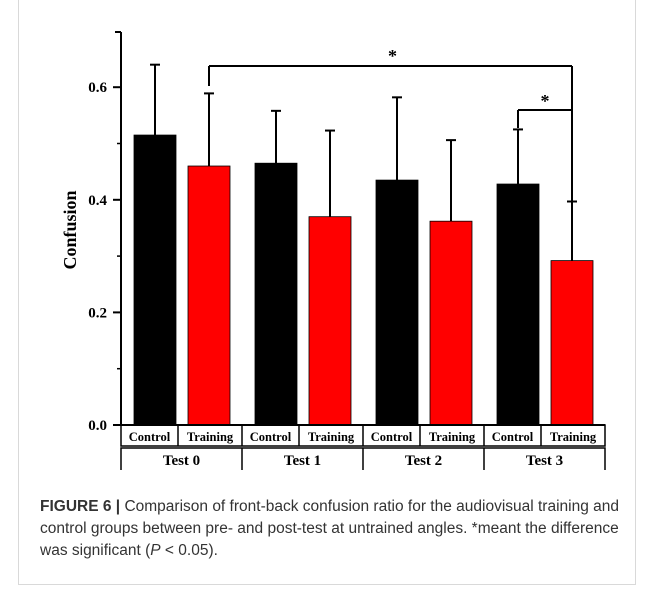  What do you see at coordinates (452, 437) in the screenshot?
I see `category-label-training-2: Training` at bounding box center [452, 437].